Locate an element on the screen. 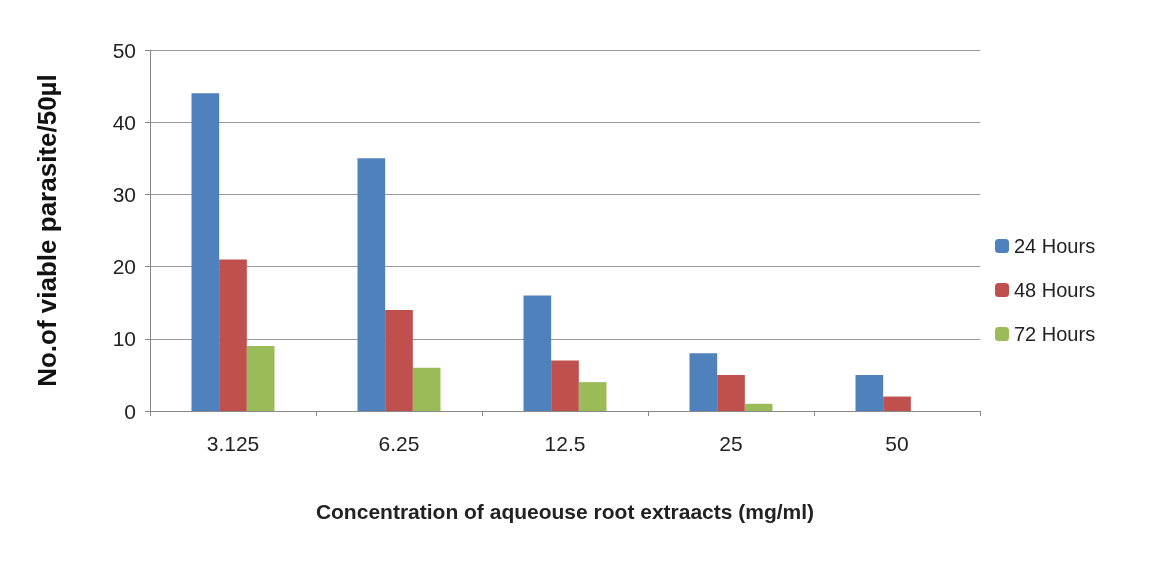 Image resolution: width=1160 pixels, height=580 pixels. y-tick-label: 20 is located at coordinates (124, 267).